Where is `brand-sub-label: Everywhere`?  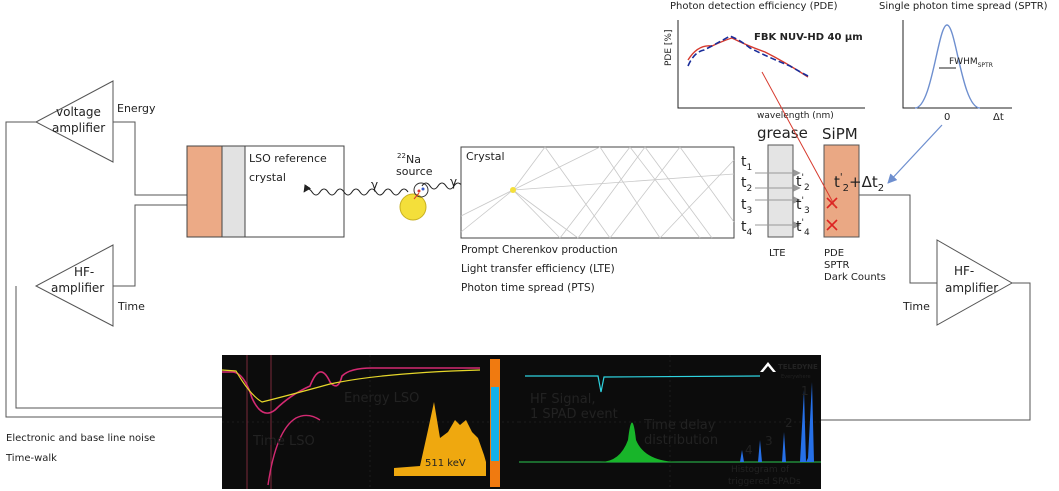
brand-sub-label: Everywhere is located at coordinates (796, 377).